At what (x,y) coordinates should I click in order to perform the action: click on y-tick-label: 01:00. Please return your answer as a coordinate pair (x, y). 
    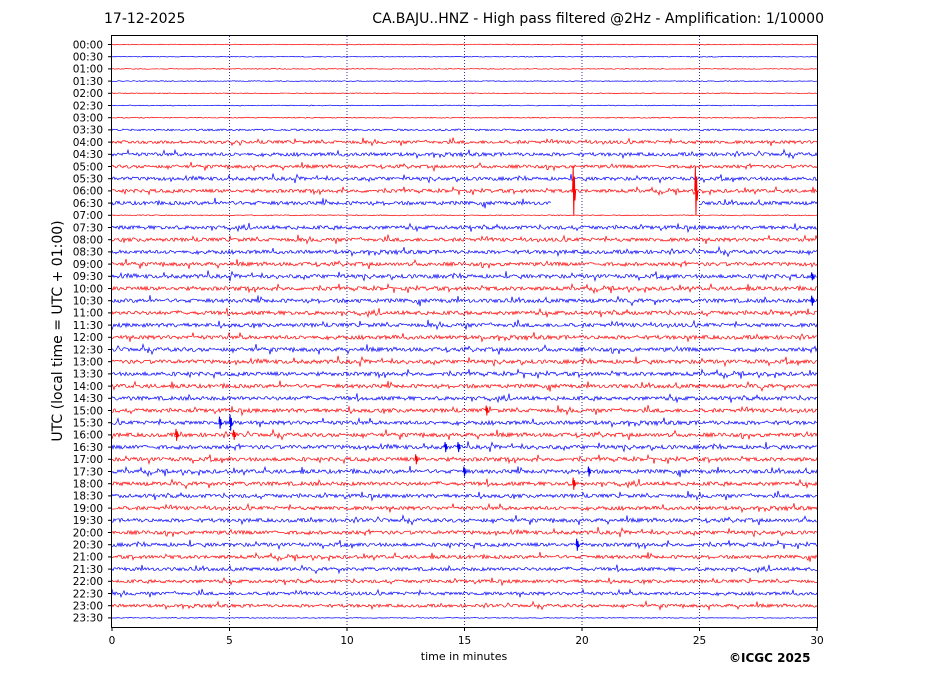
    Looking at the image, I should click on (88, 70).